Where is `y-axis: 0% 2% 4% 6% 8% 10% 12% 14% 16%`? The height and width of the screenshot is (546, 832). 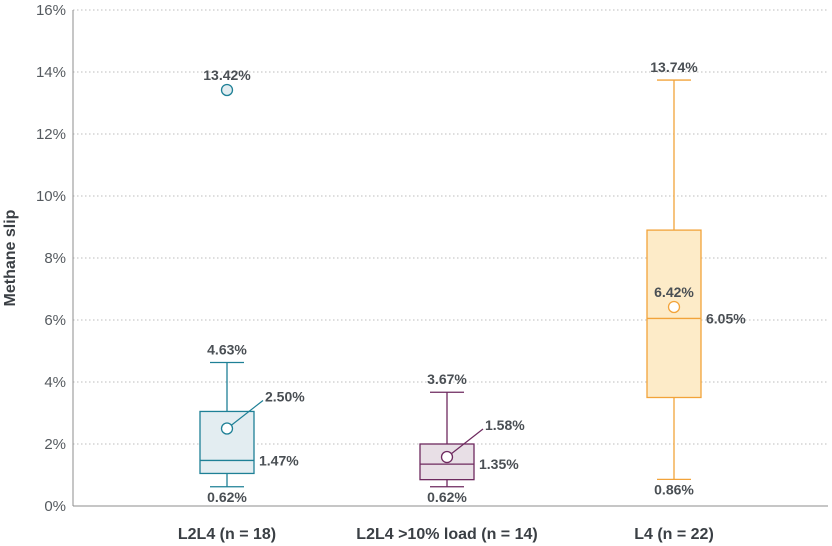 y-axis: 0% 2% 4% 6% 8% 10% 12% 14% 16% is located at coordinates (55, 258).